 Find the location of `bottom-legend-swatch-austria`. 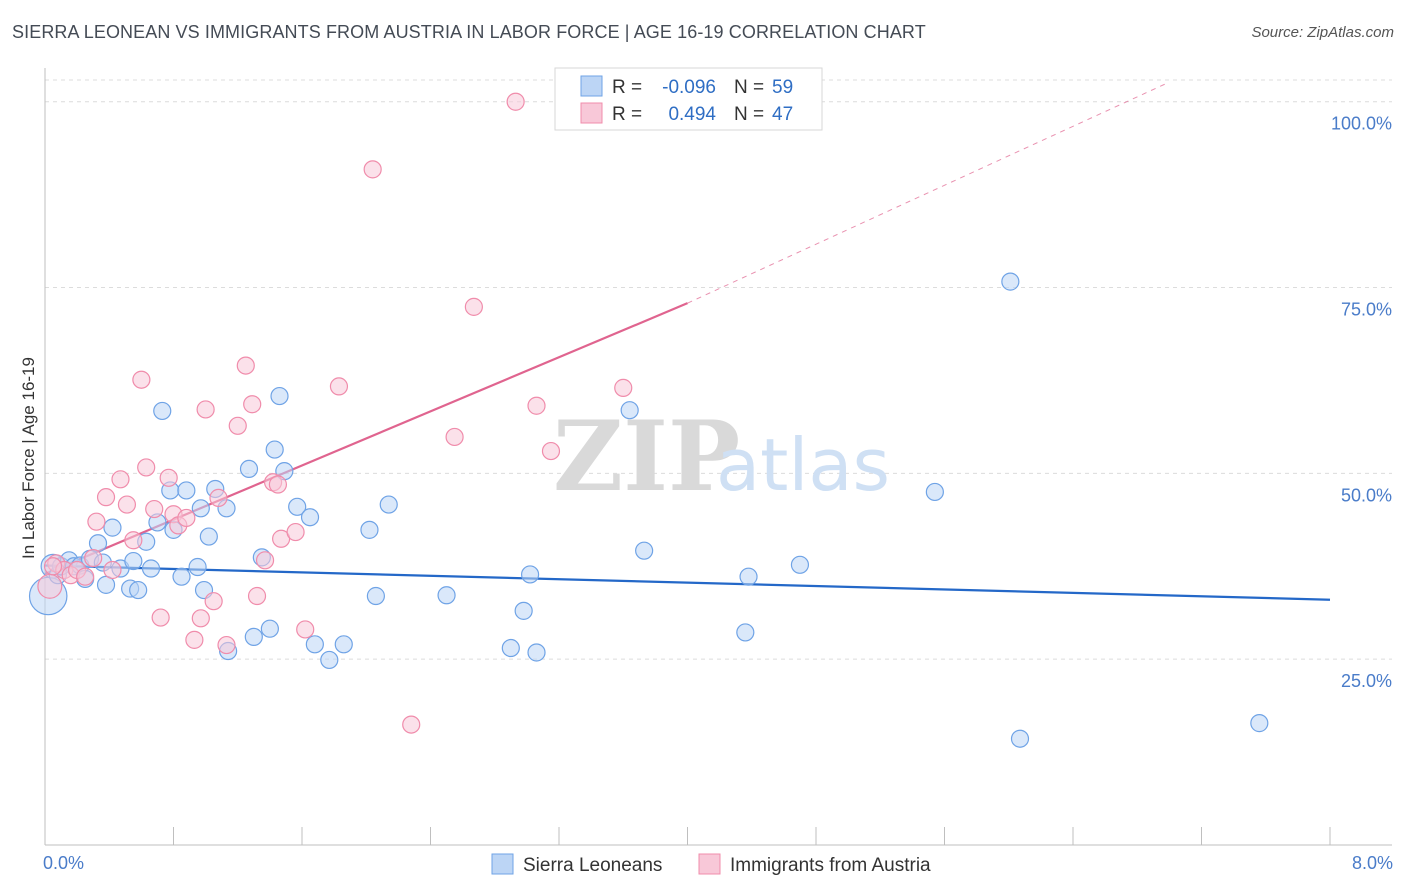

bottom-legend-swatch-austria is located at coordinates (709, 864).